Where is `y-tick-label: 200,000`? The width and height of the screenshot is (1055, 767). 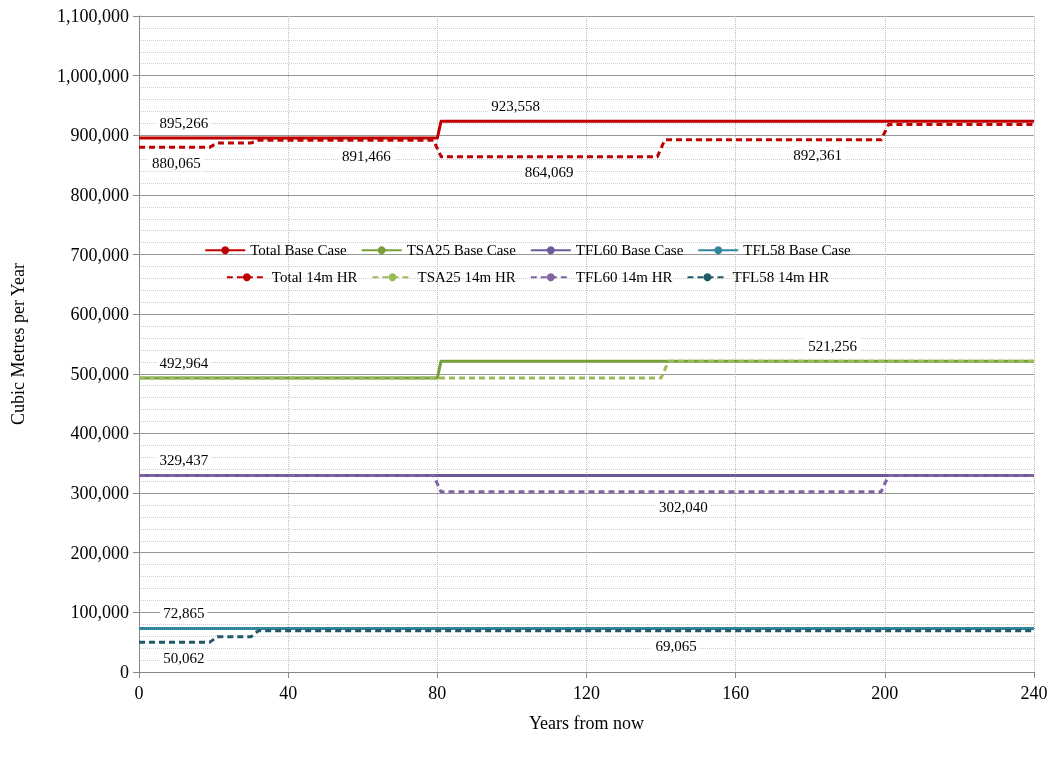
y-tick-label: 200,000 is located at coordinates (99, 552).